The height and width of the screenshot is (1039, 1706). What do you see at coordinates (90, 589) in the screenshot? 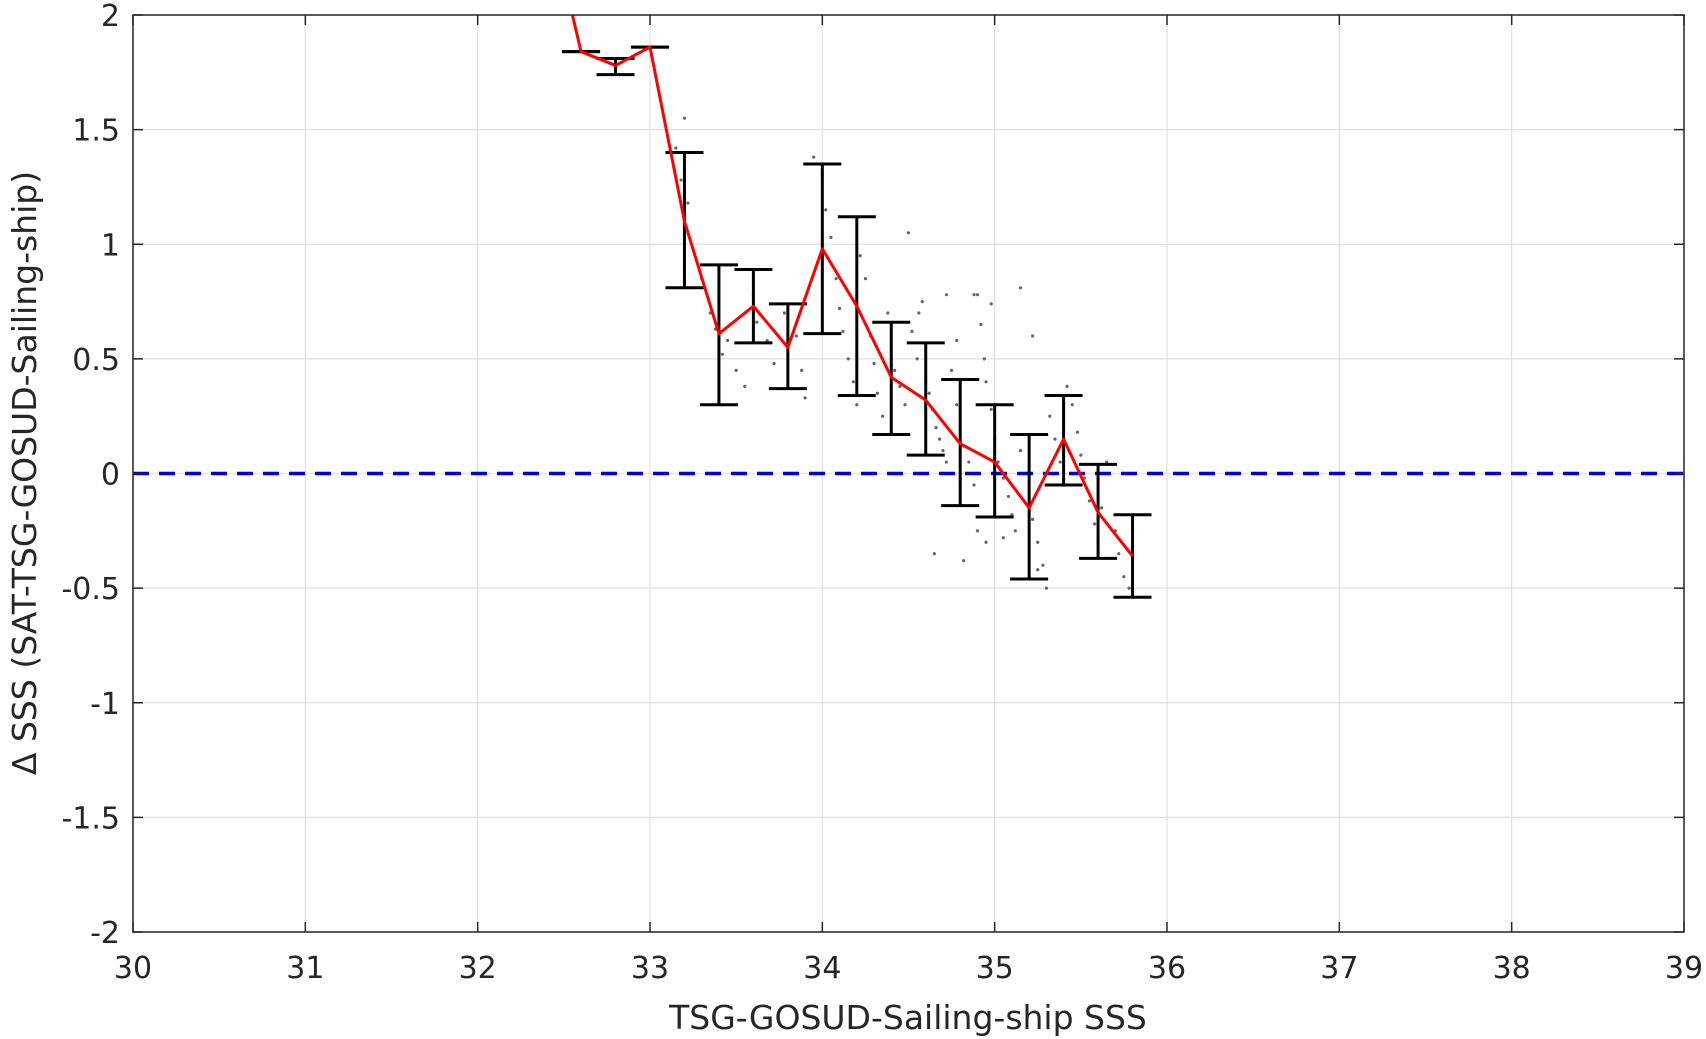
I see `y-tick-label: -0.5` at bounding box center [90, 589].